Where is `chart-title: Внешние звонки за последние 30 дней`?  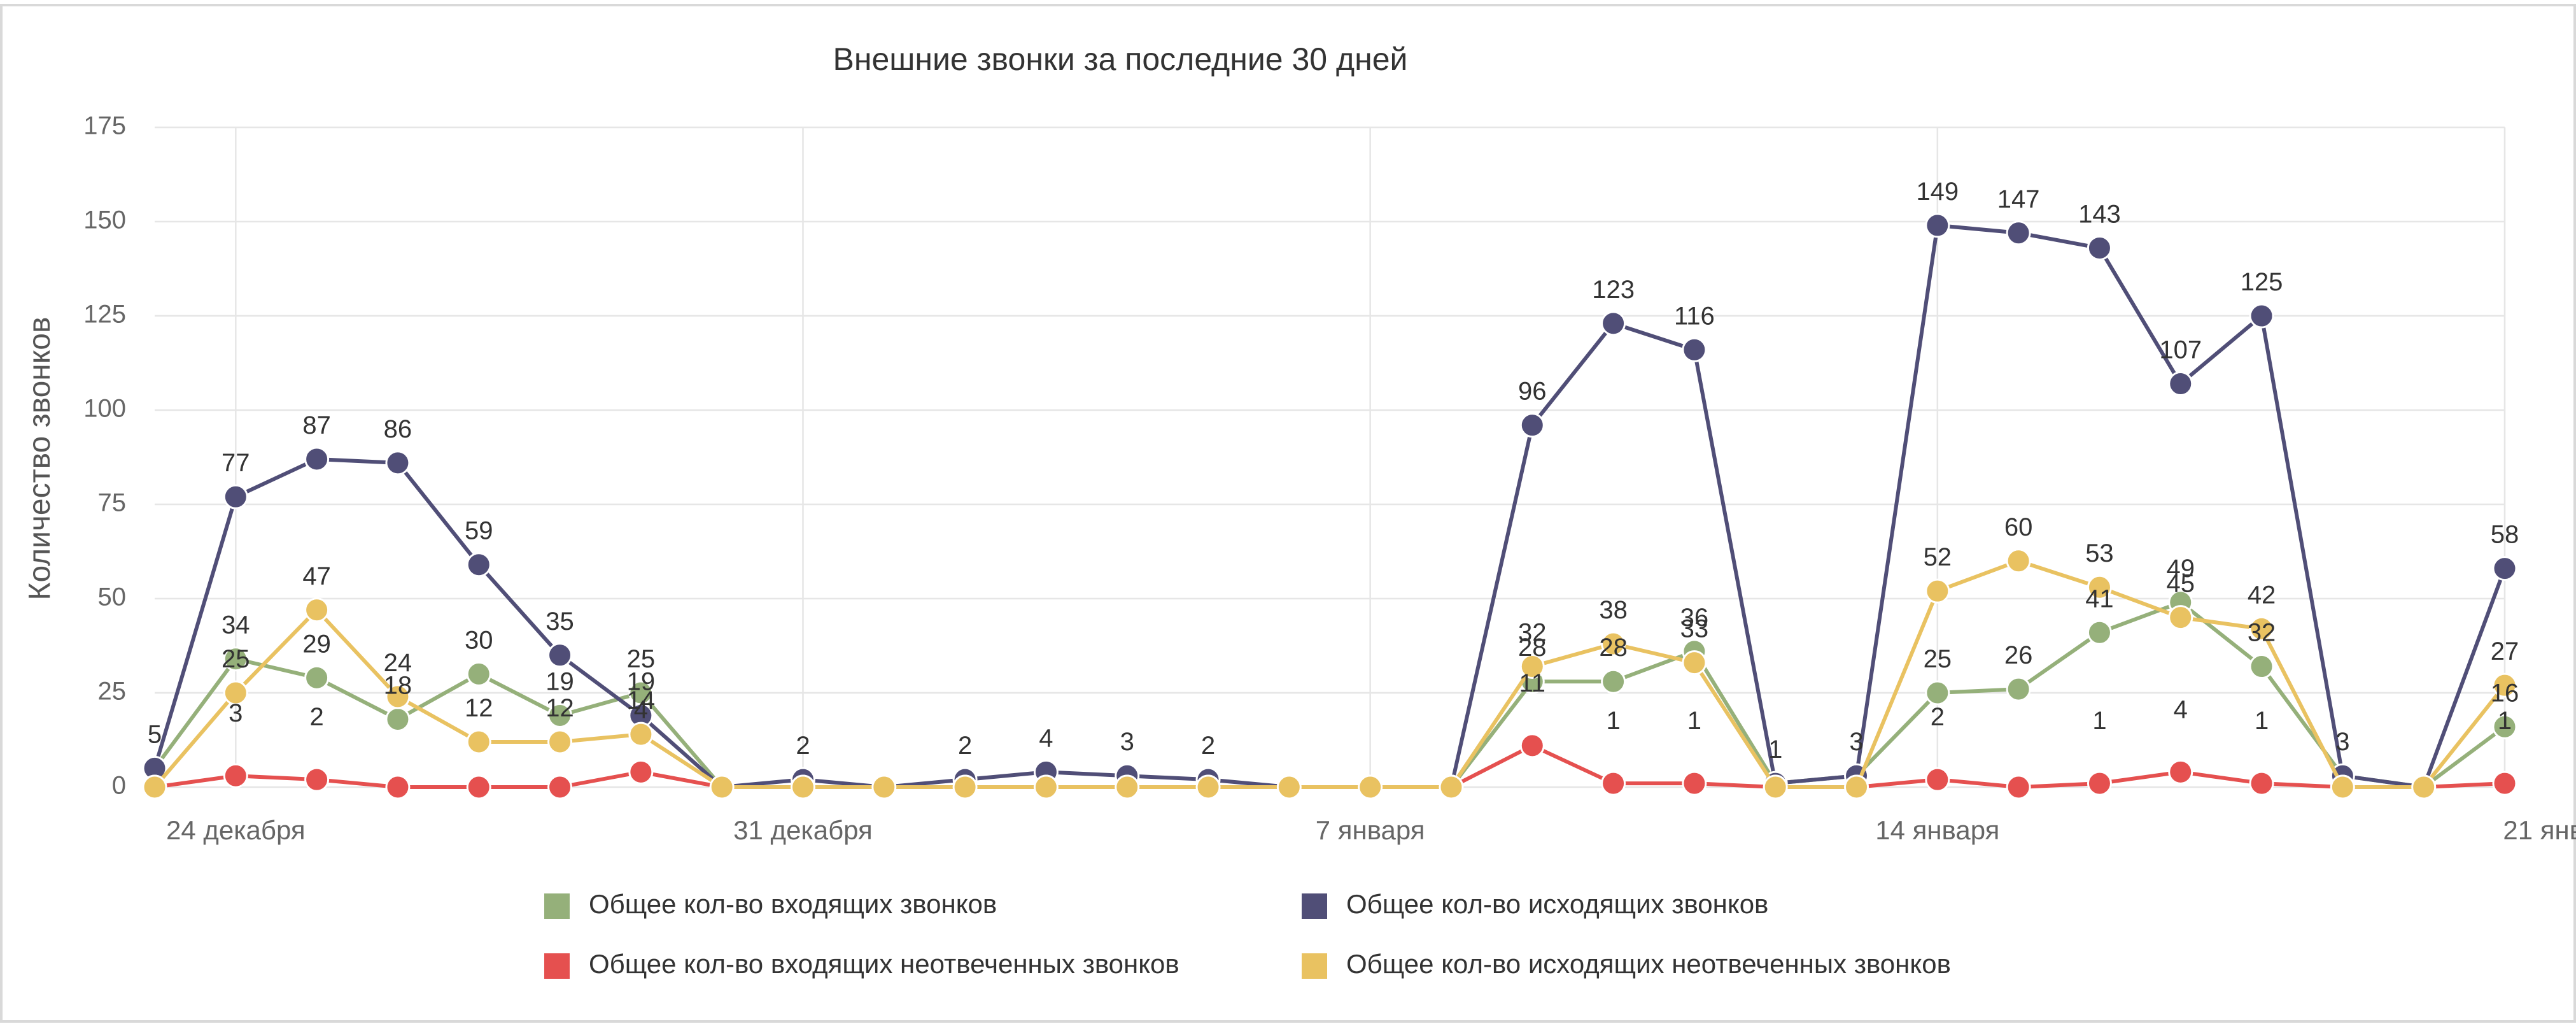 chart-title: Внешние звонки за последние 30 дней is located at coordinates (1120, 59).